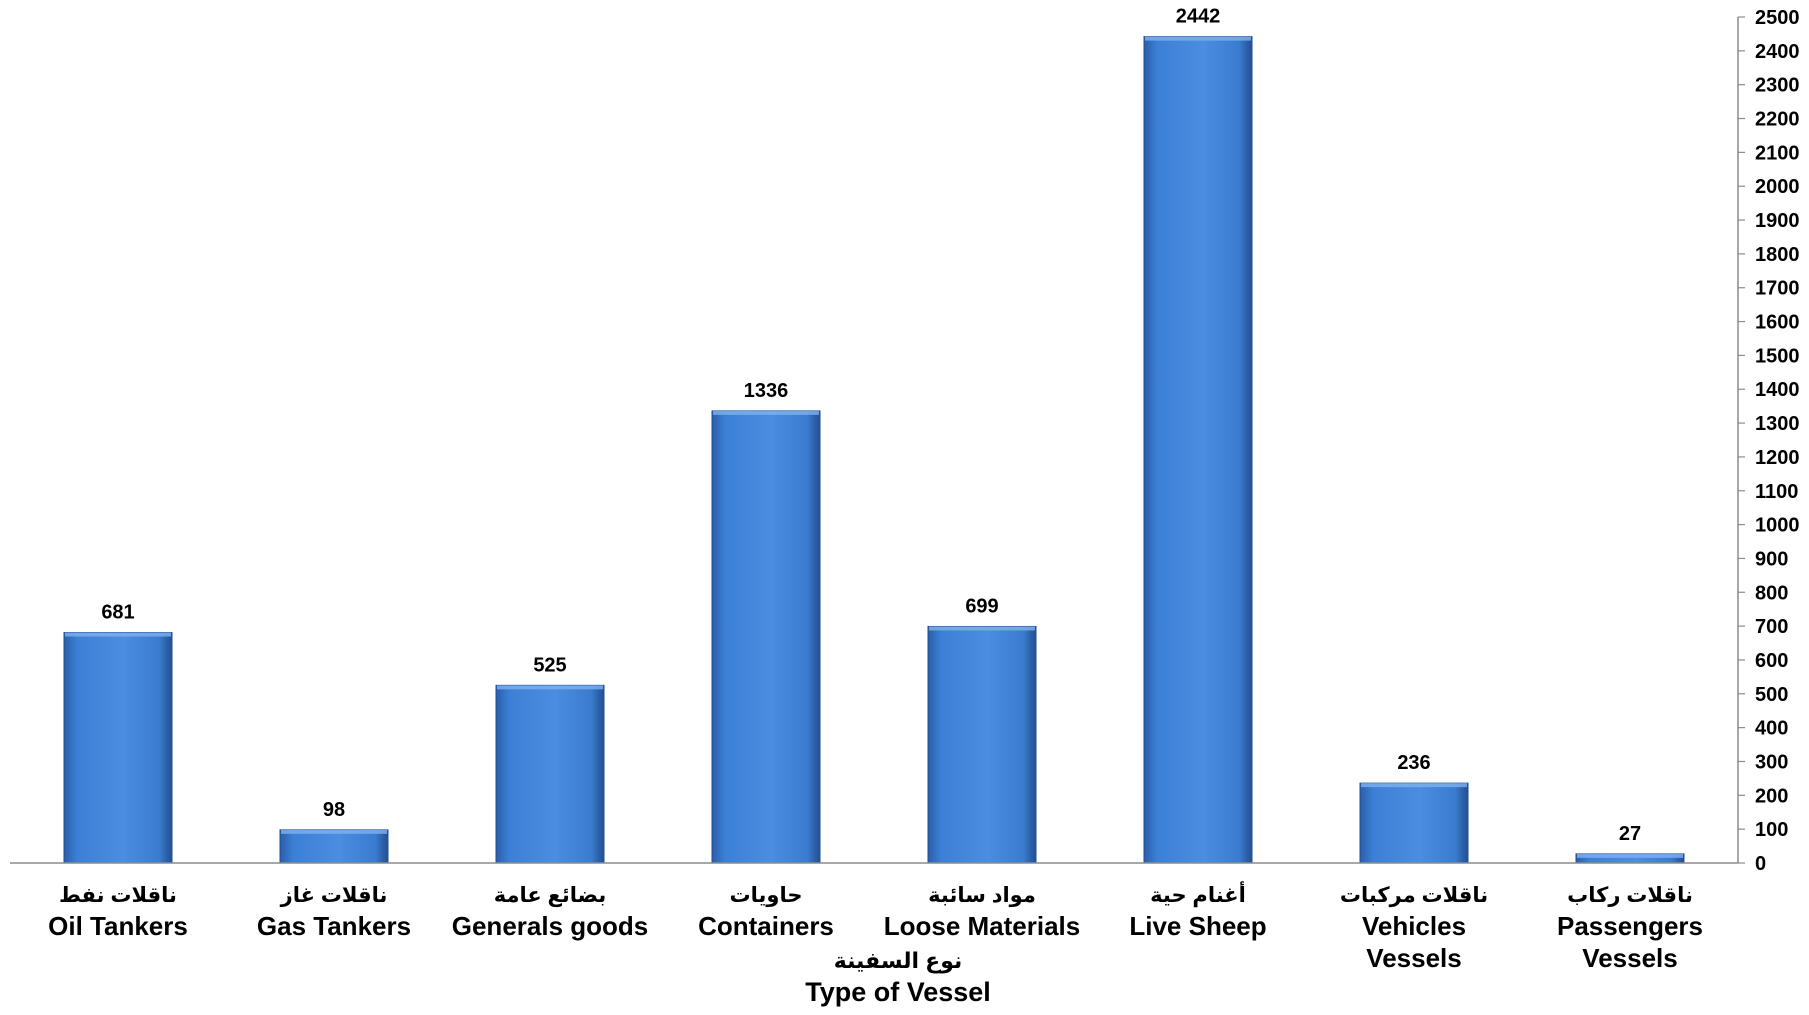 This screenshot has width=1809, height=1015. Describe the element at coordinates (1777, 390) in the screenshot. I see `y-tick-label: 1400` at that location.